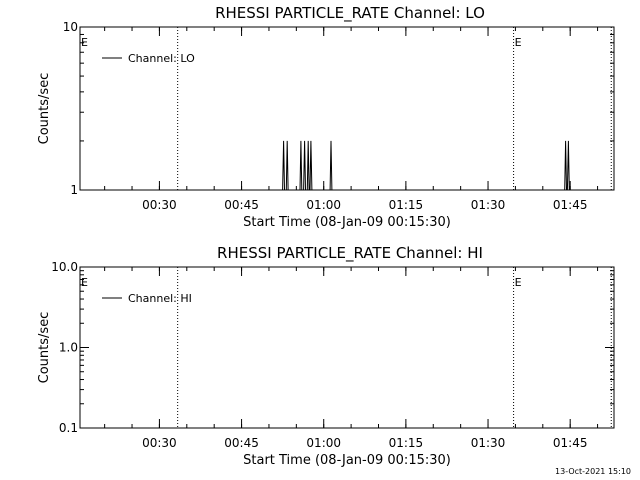 This screenshot has height=480, width=640. I want to click on y-tick-label: 10.0, so click(64, 267).